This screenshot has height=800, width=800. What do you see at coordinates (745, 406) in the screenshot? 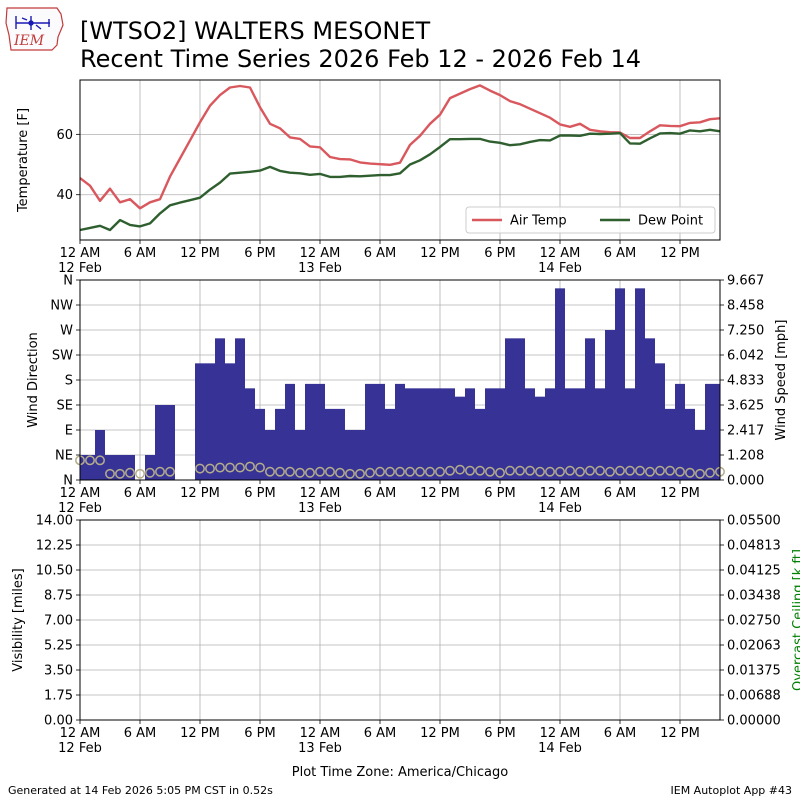
I see `speed-tick-label: 3.625` at bounding box center [745, 406].